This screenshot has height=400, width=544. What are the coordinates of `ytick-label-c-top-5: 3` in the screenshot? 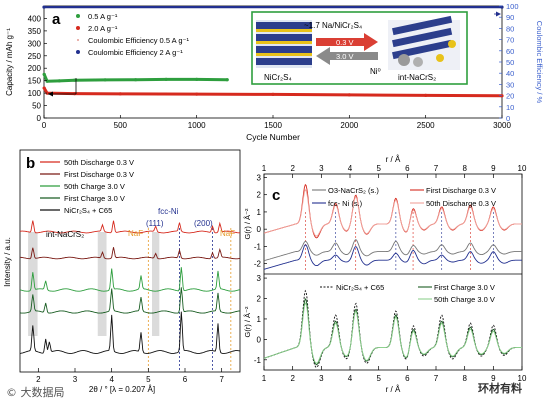 It's located at (259, 177).